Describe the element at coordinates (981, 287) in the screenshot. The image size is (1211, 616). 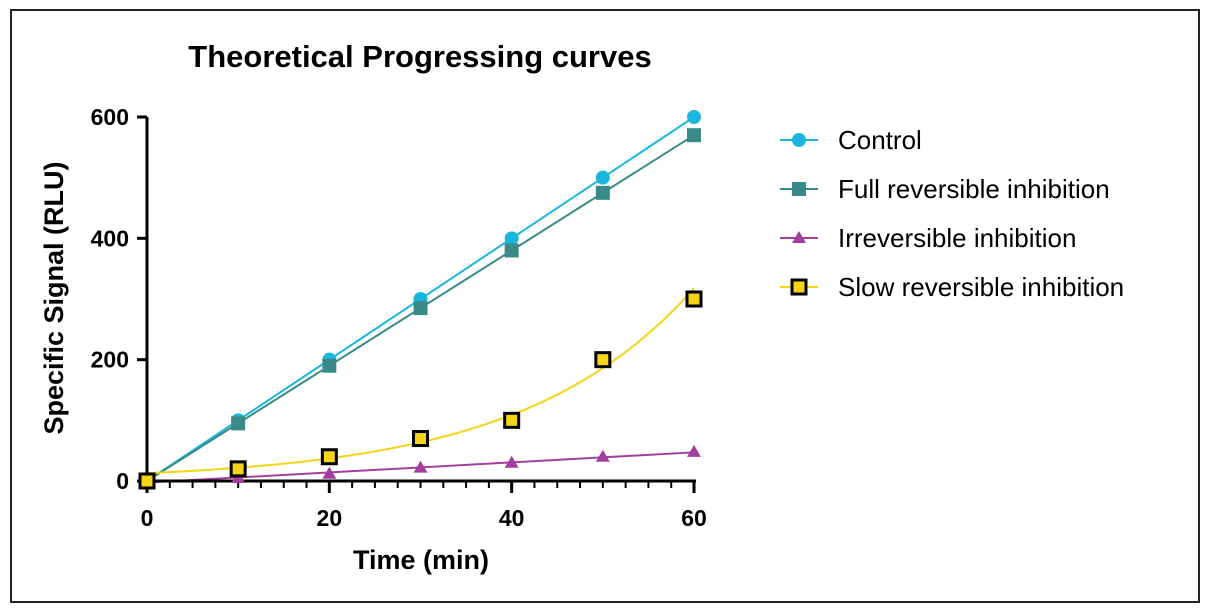
I see `legend-label-3: Slow reversible inhibition` at that location.